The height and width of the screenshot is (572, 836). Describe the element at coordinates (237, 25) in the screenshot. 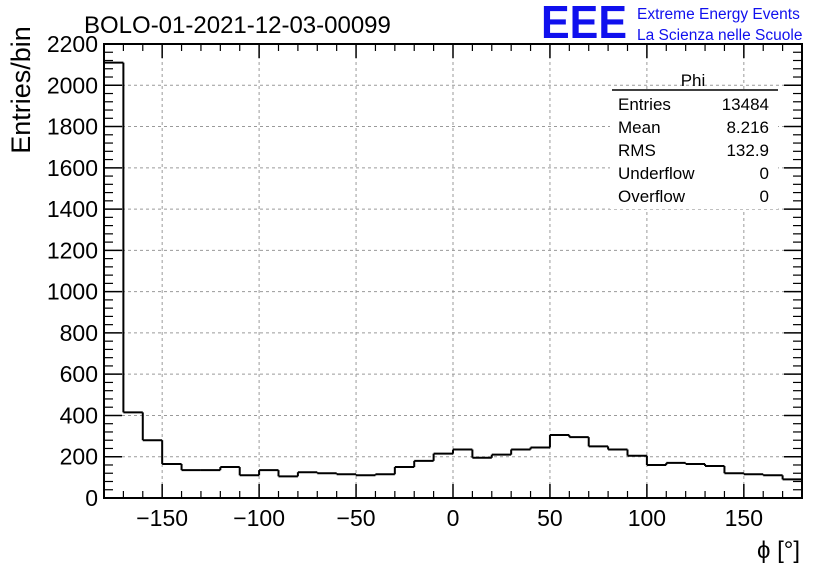

I see `chart-title: BOLO-01-2021-12-03-00099` at that location.